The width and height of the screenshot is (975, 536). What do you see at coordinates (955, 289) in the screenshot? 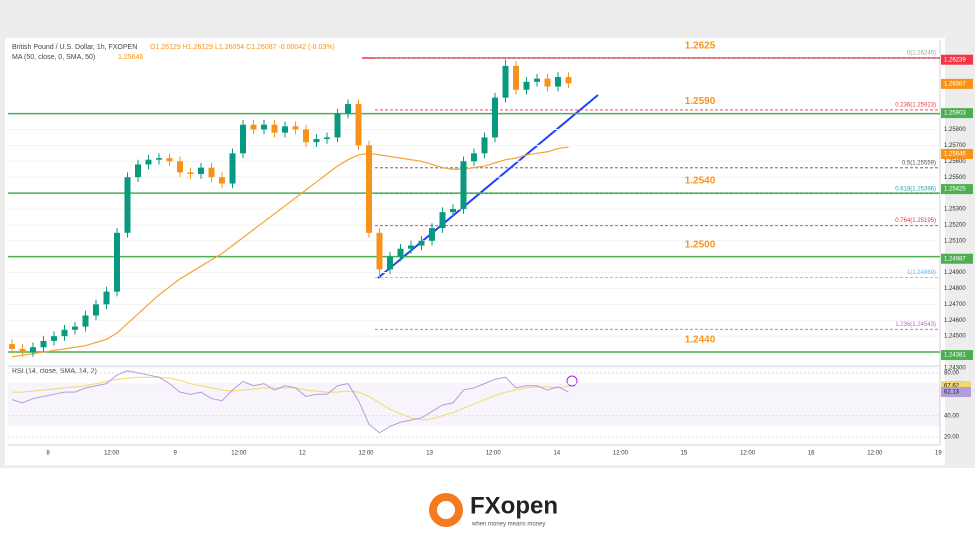
I see `y-tick-label: 1.24800` at bounding box center [955, 289].